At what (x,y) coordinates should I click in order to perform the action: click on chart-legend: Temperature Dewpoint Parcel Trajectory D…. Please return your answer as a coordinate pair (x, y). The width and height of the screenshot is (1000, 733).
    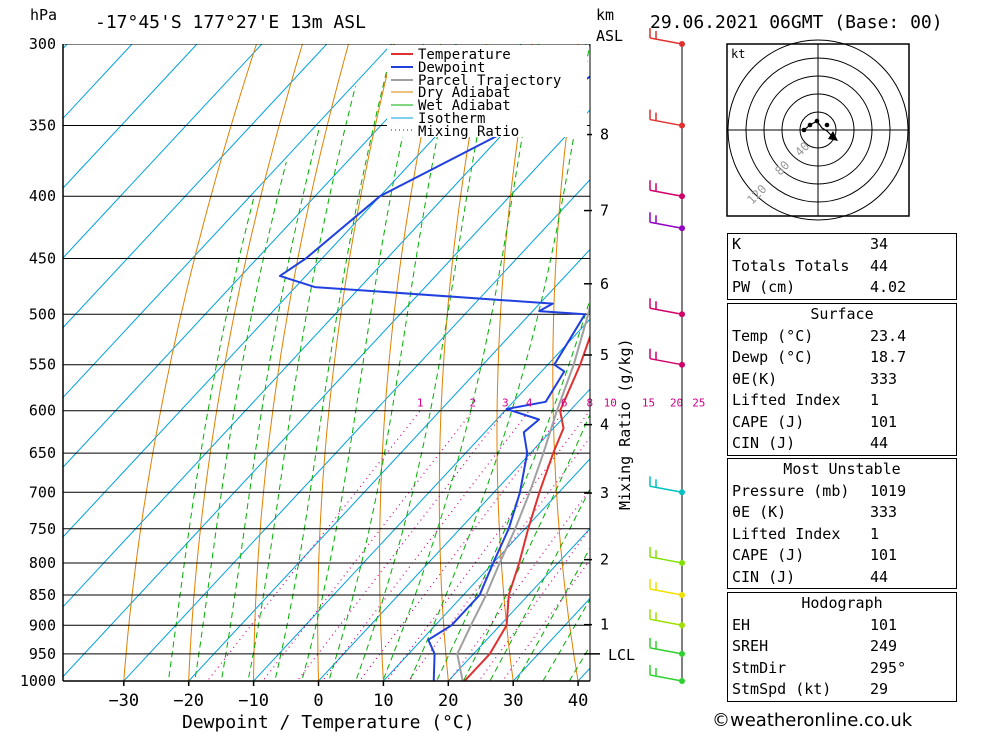
    Looking at the image, I should click on (487, 92).